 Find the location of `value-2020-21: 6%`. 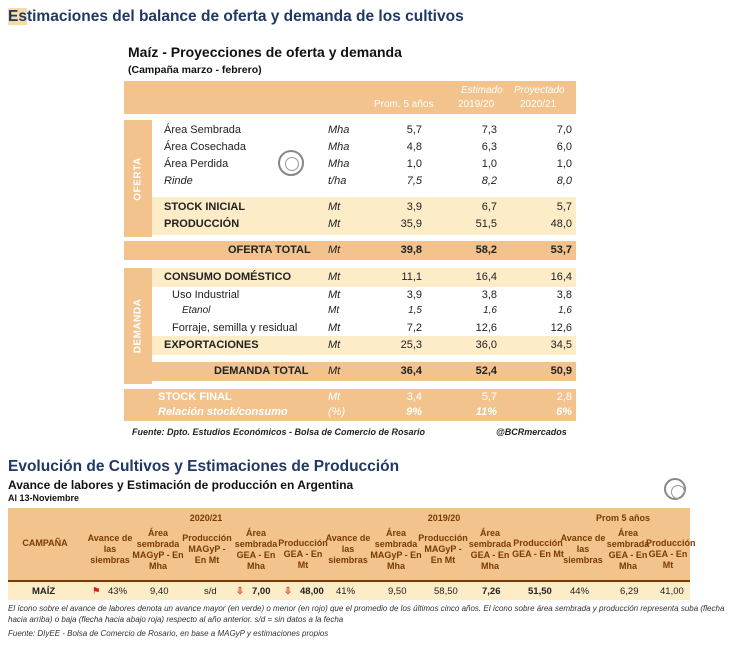

value-2020-21: 6% is located at coordinates (564, 412).